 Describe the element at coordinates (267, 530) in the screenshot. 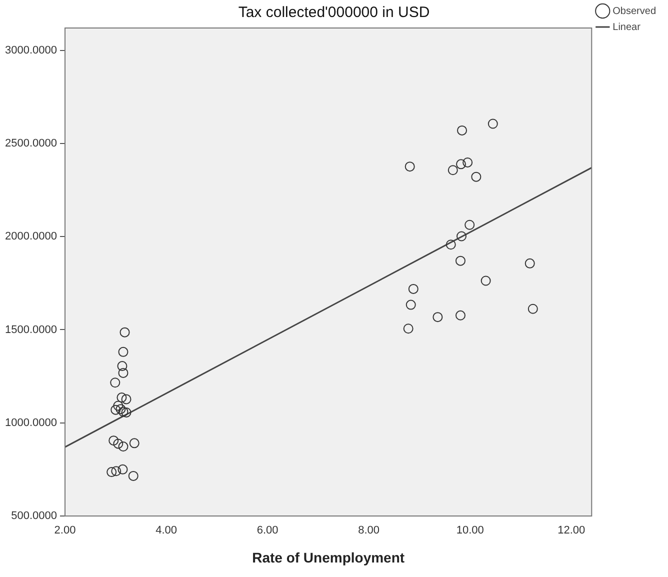

I see `x-tick-label: 6.00` at that location.